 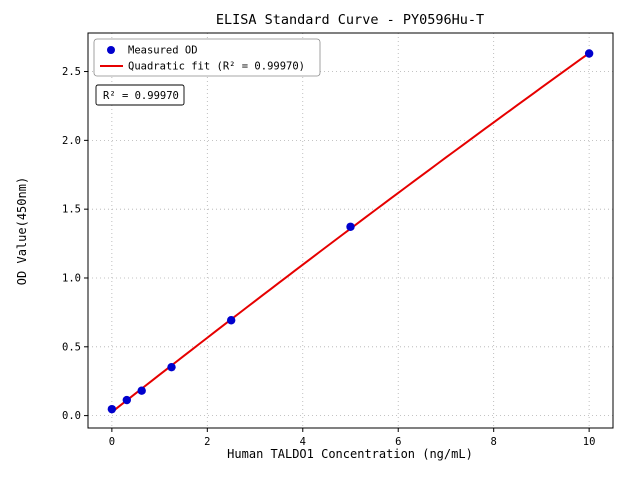 I want to click on x-tick-label: 8, so click(x=494, y=442).